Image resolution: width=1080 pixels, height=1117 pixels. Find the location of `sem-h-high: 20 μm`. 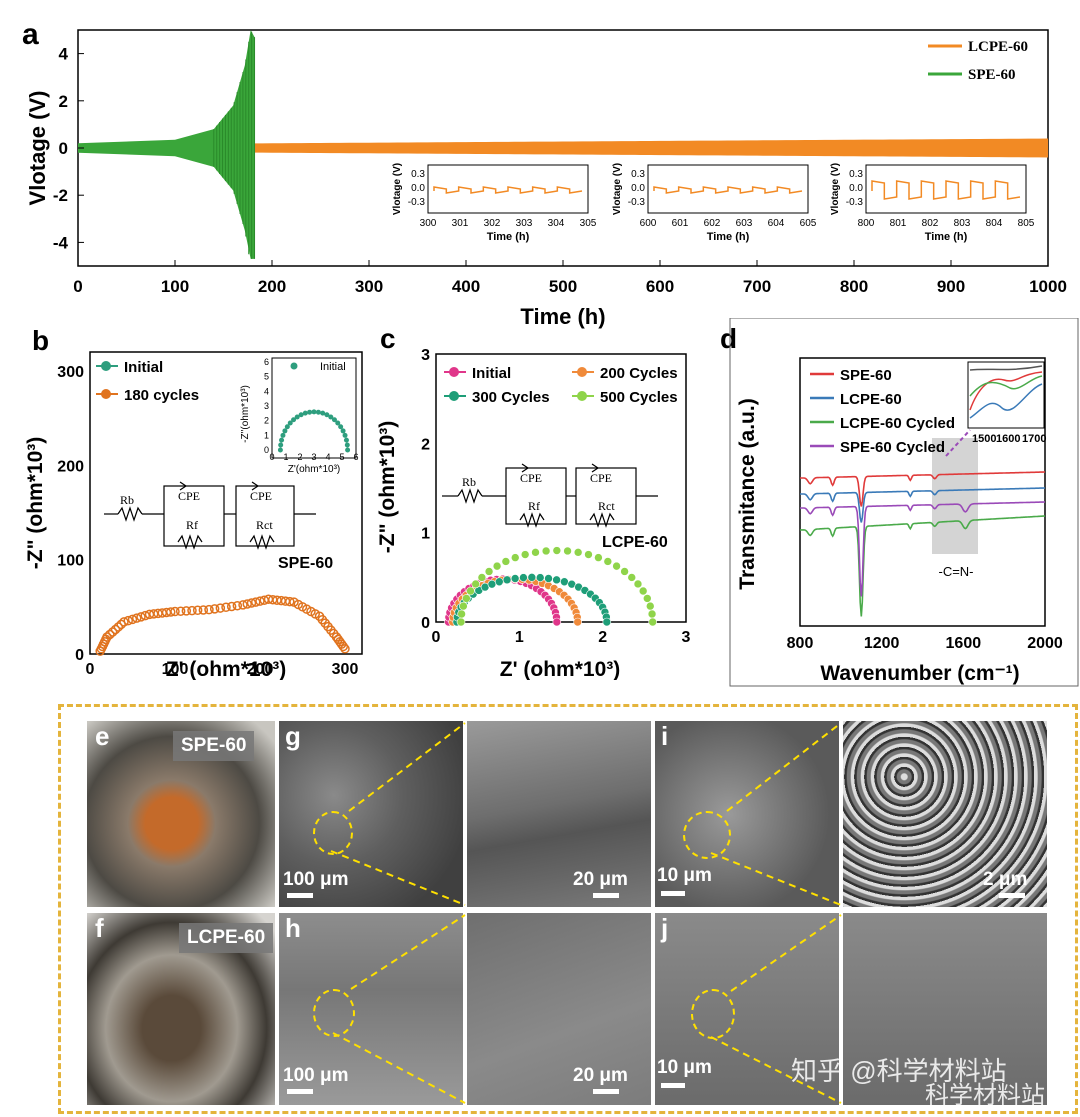

sem-h-high: 20 μm is located at coordinates (559, 1009).